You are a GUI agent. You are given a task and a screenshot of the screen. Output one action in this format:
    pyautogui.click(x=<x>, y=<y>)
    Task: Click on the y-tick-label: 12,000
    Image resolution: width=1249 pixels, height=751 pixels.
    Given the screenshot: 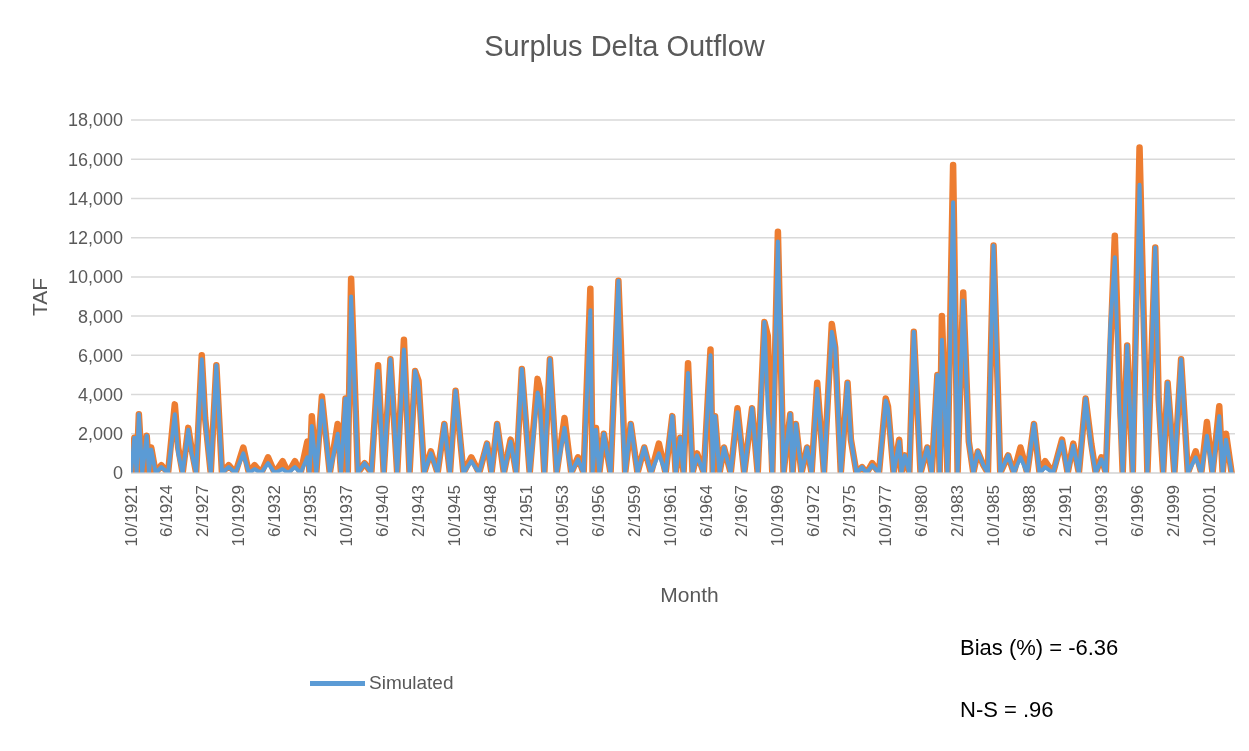 What is the action you would take?
    pyautogui.click(x=95, y=238)
    